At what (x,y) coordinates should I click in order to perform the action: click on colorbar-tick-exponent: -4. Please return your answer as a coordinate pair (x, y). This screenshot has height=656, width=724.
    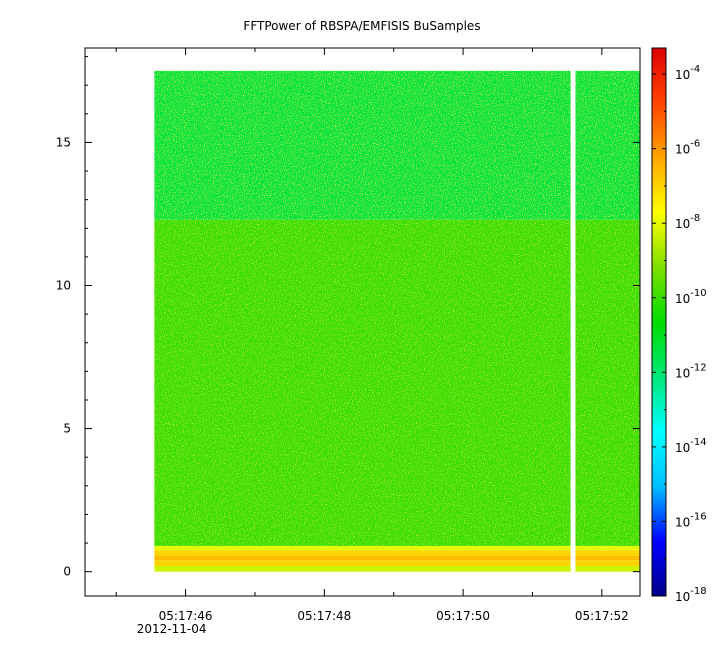
    Looking at the image, I should click on (695, 69).